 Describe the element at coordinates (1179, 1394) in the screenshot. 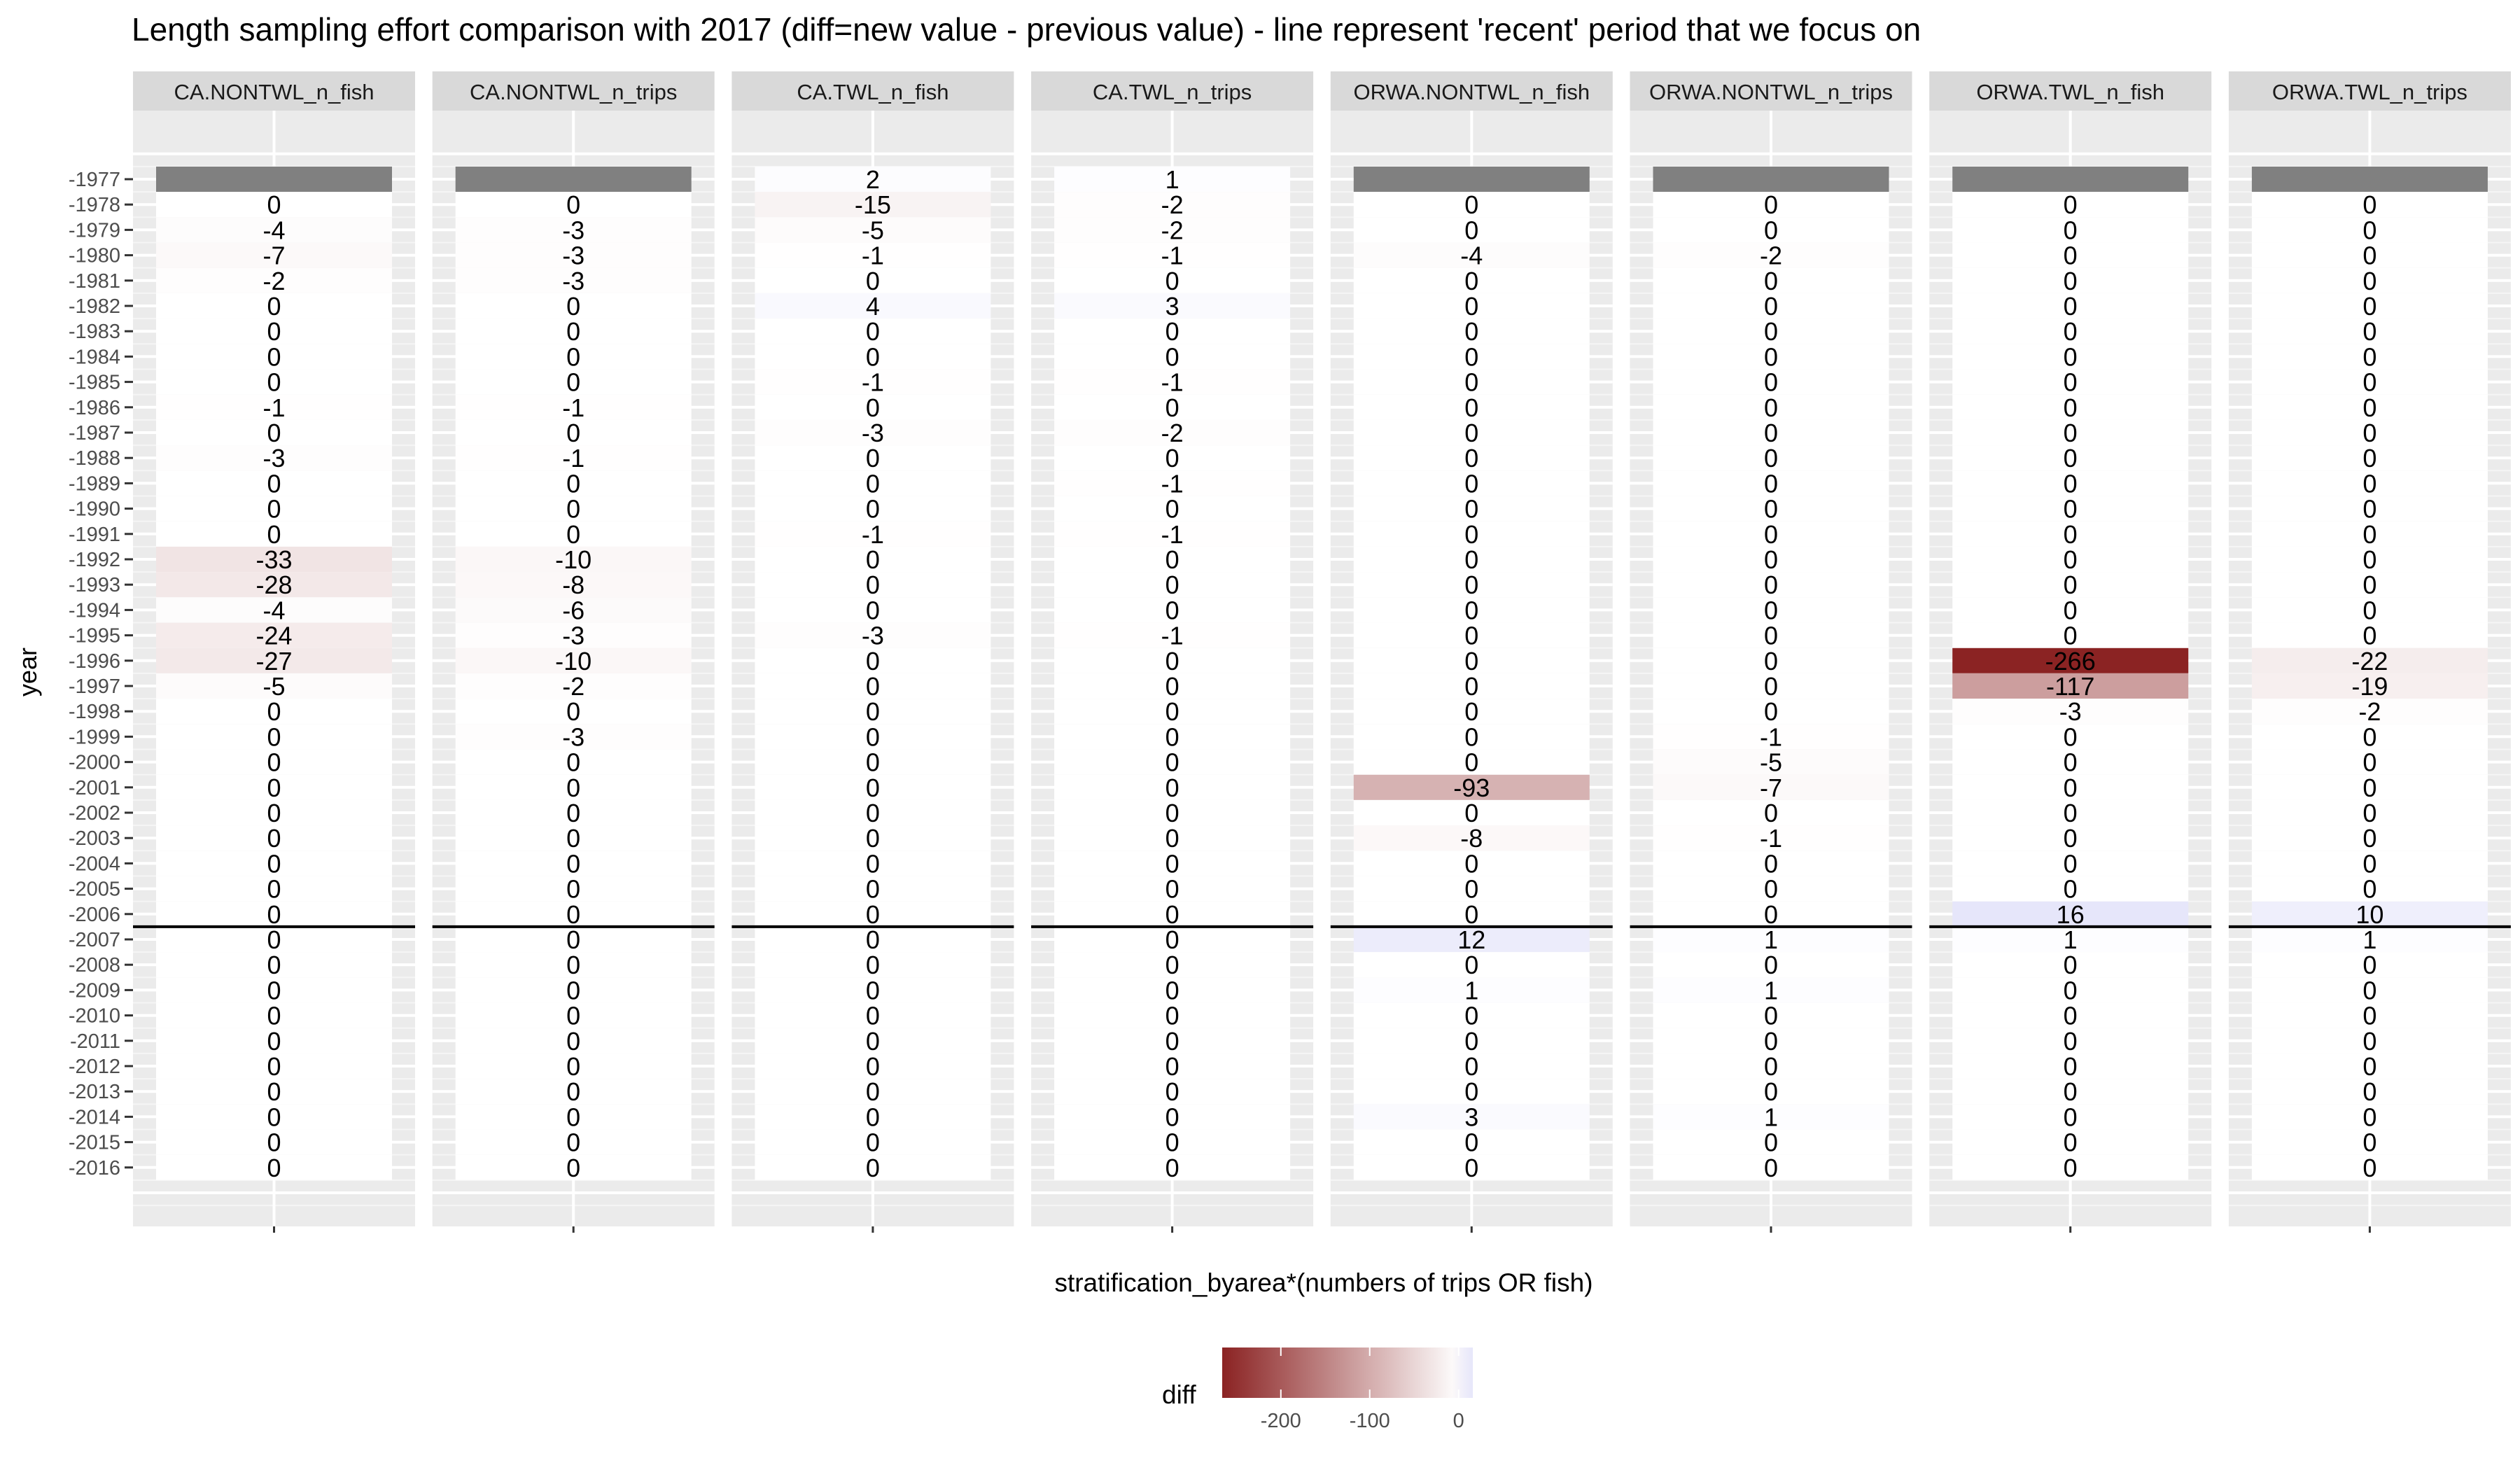

I see `legend-title: diff` at that location.